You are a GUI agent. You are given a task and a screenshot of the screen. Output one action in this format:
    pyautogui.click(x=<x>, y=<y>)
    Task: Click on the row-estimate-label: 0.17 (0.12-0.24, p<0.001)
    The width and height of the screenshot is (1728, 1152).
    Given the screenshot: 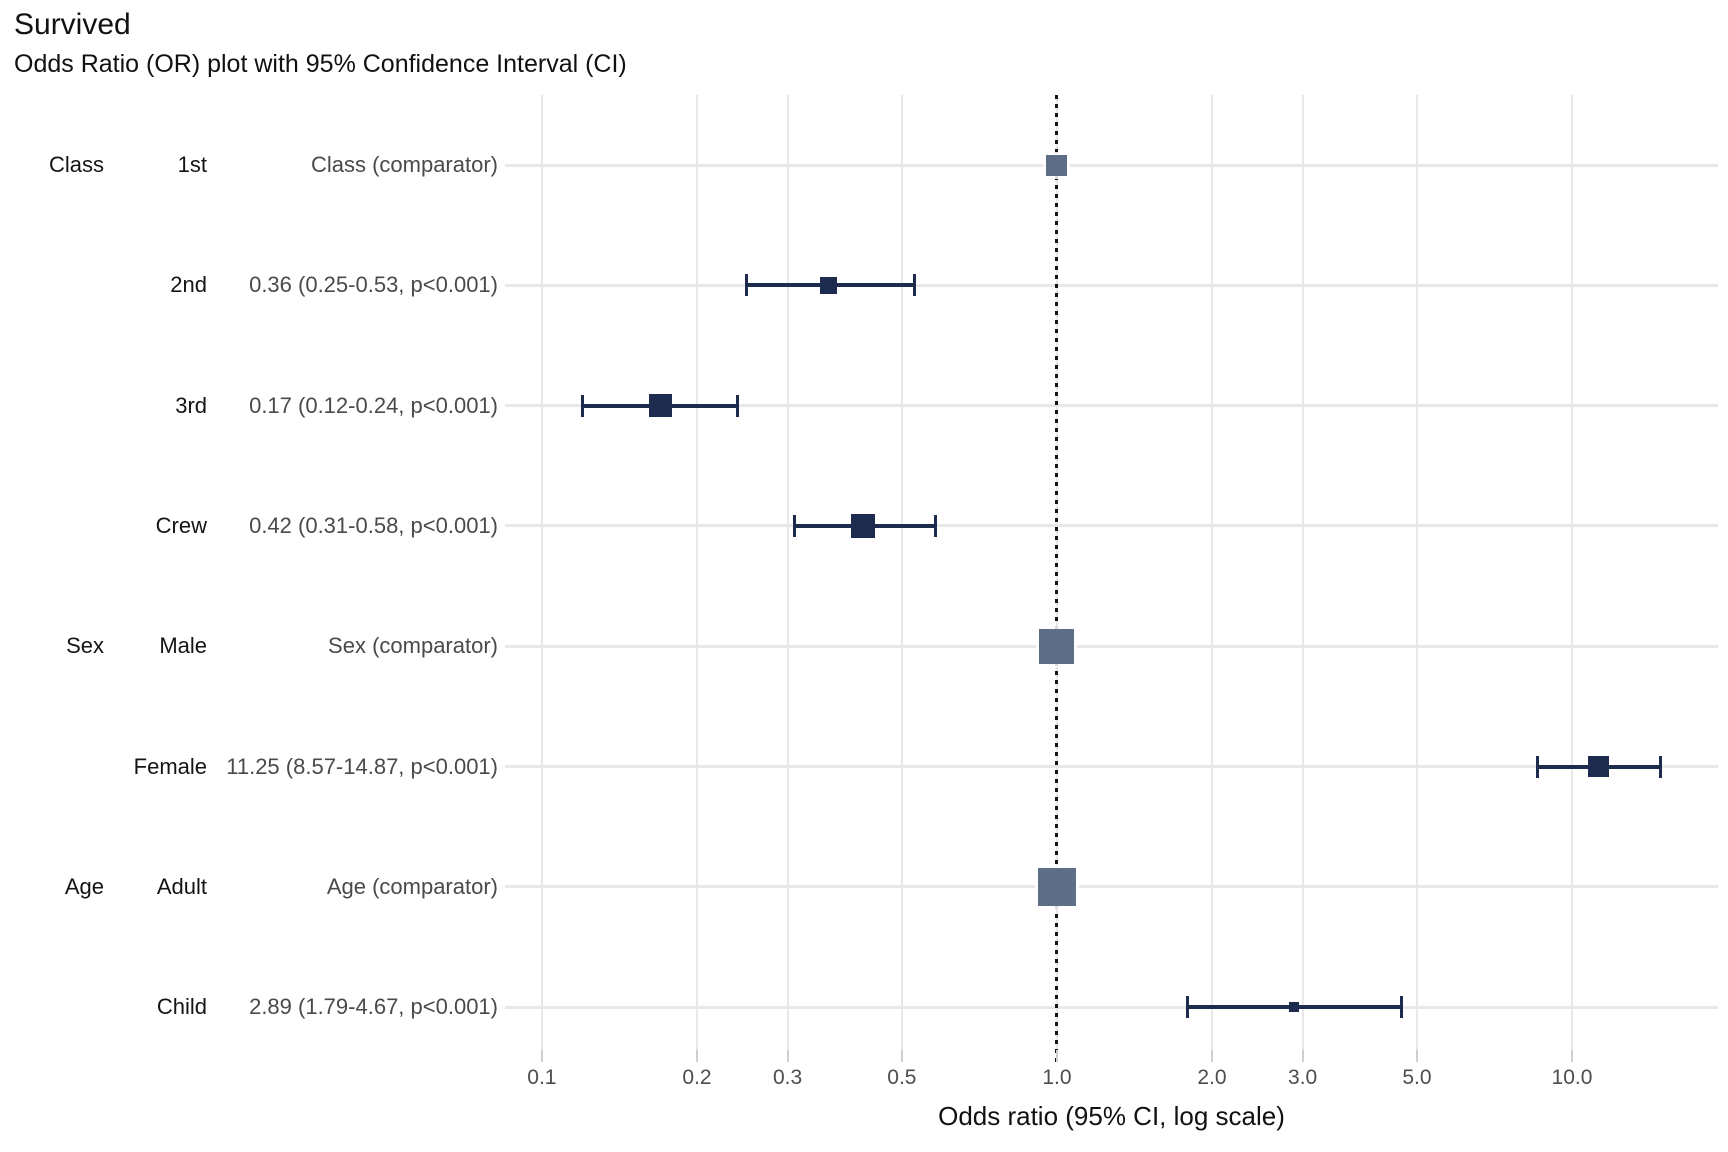 What is the action you would take?
    pyautogui.click(x=373, y=405)
    